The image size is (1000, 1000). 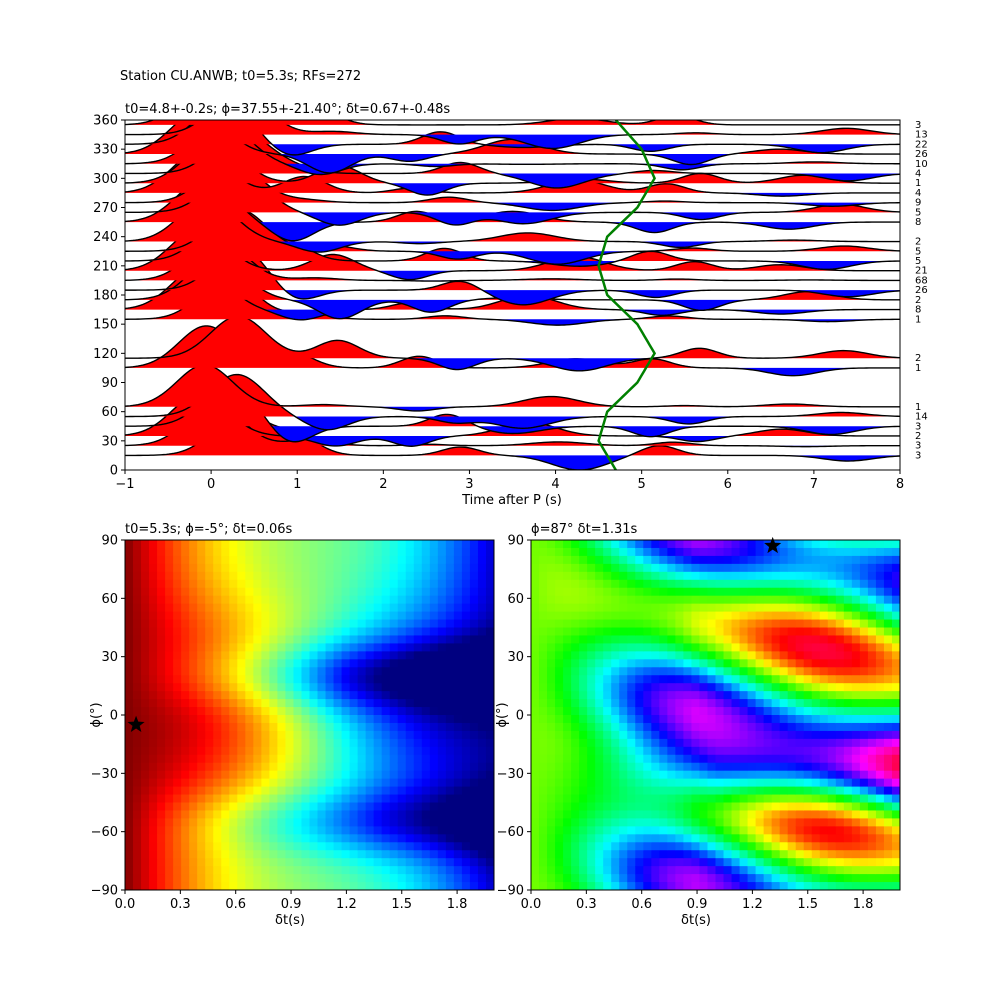 I want to click on y-tick-label: 90, so click(x=109, y=383).